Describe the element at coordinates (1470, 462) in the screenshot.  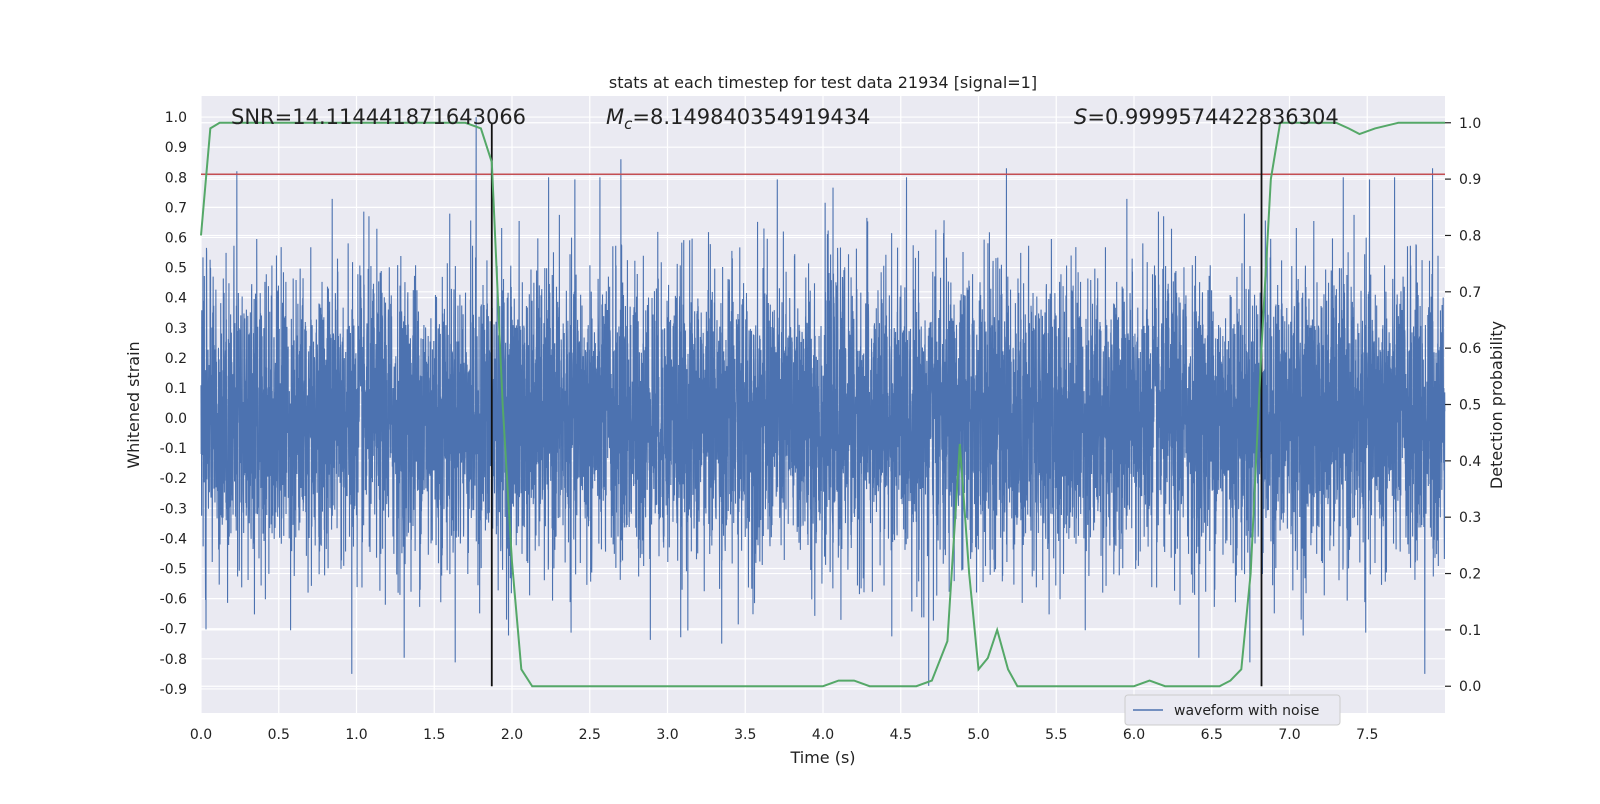
I see `y2-tick-label: 0.4` at that location.